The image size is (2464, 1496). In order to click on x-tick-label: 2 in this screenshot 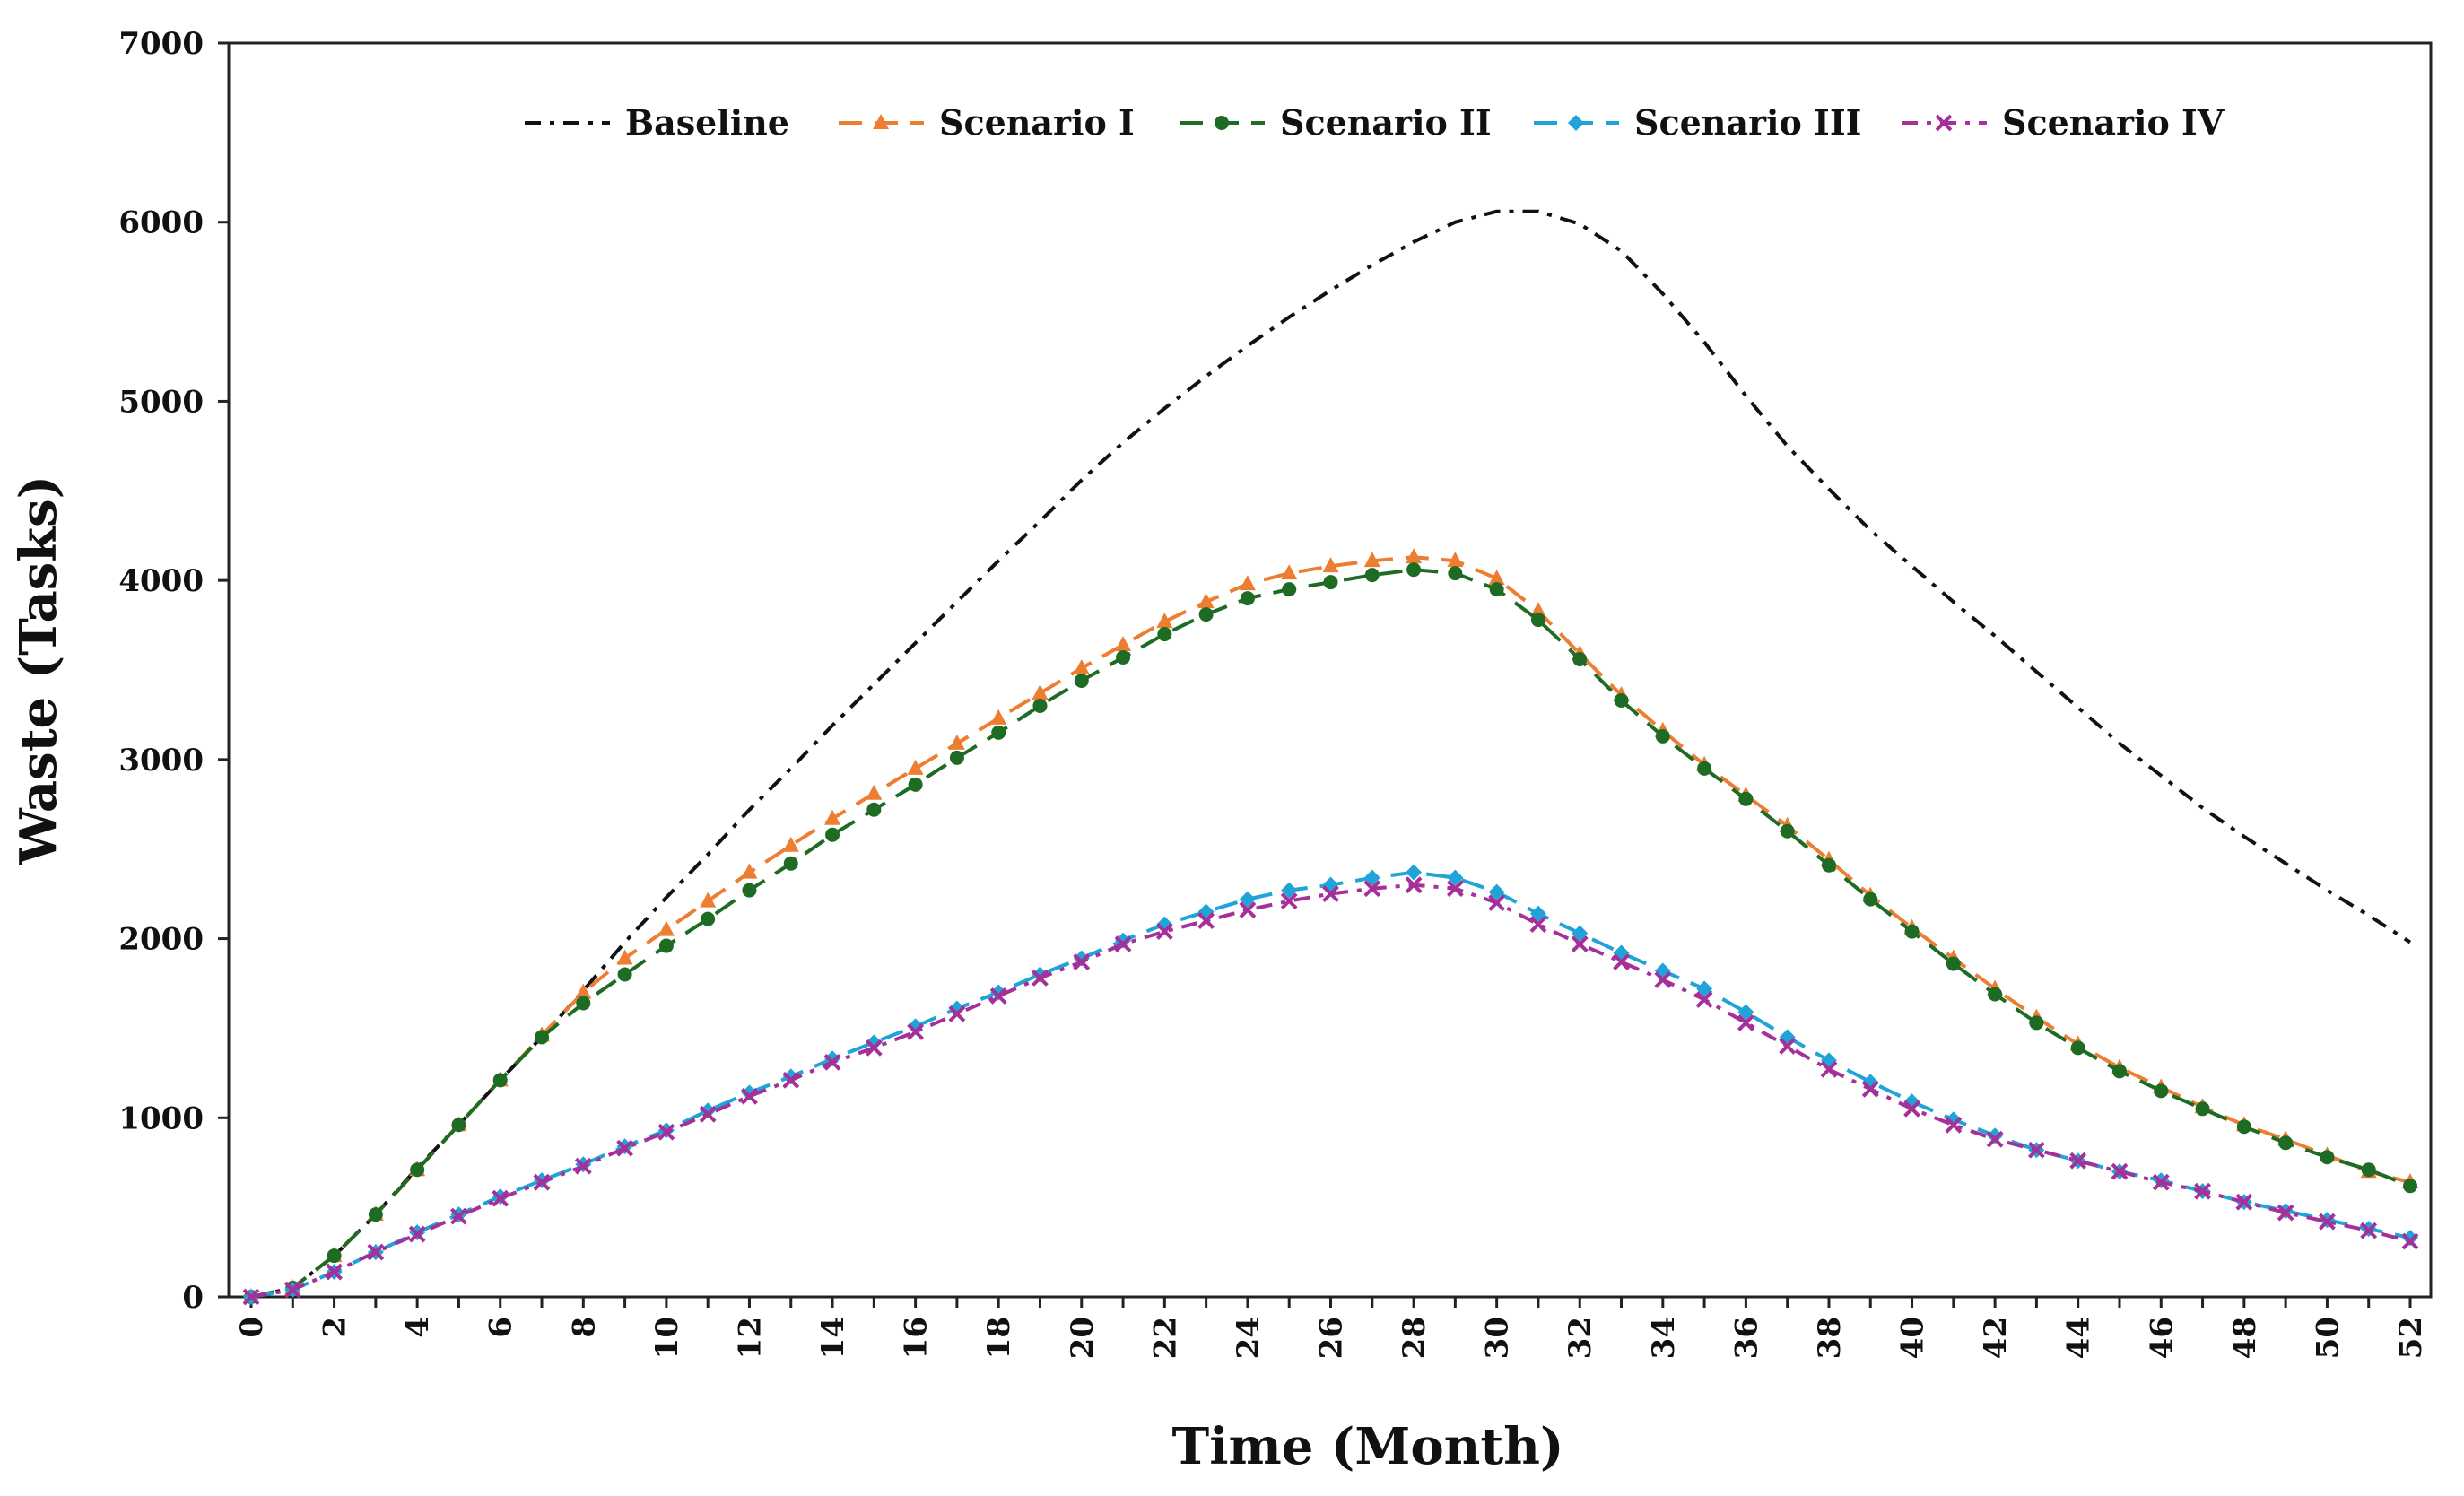, I will do `click(335, 1327)`.